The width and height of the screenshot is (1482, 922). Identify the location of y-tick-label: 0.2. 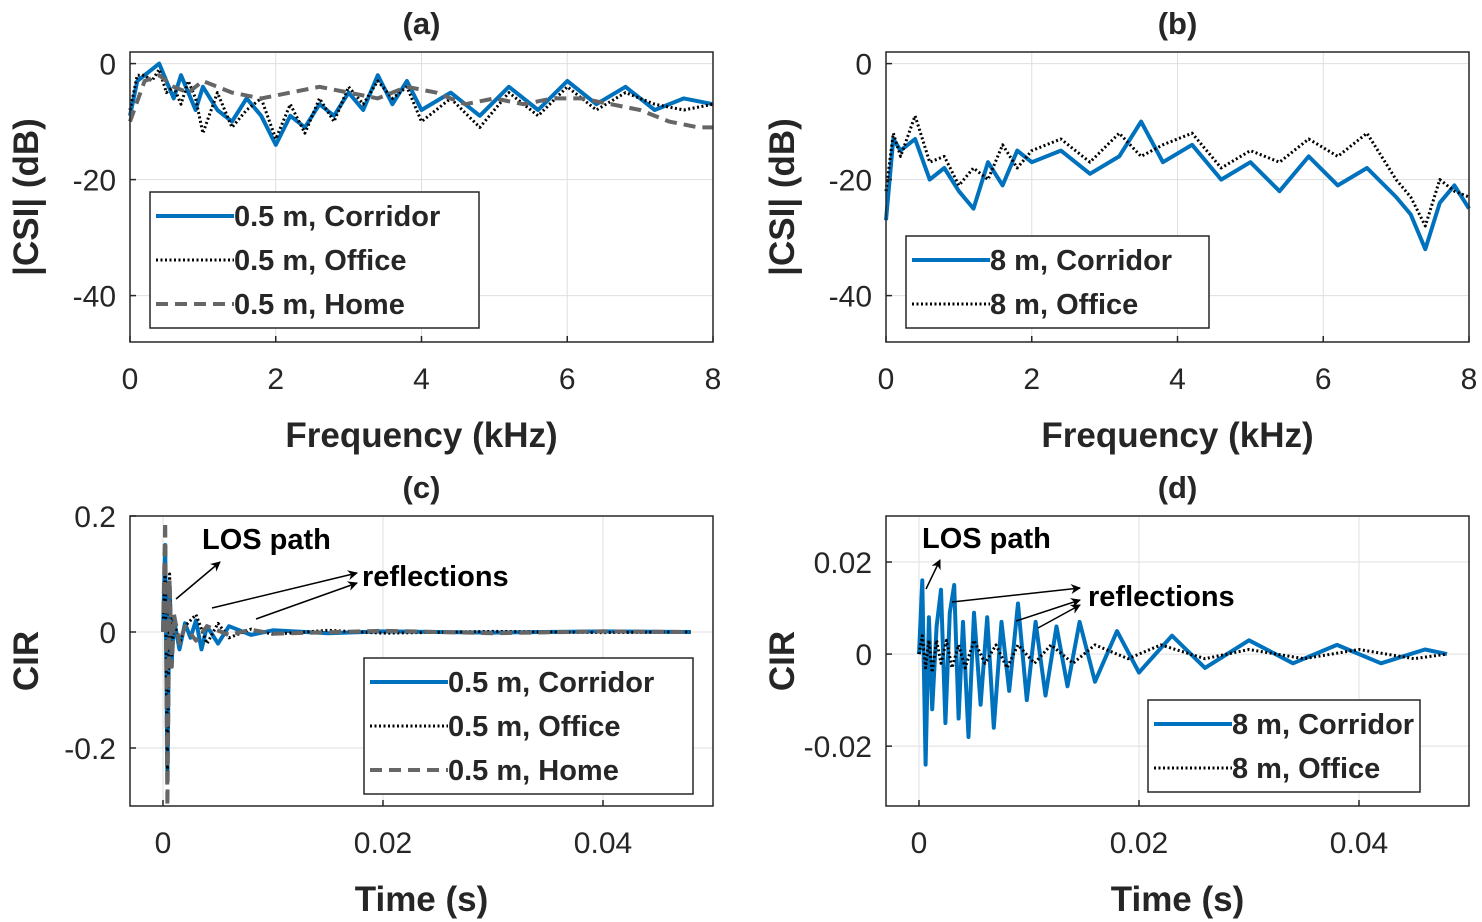
(95, 517).